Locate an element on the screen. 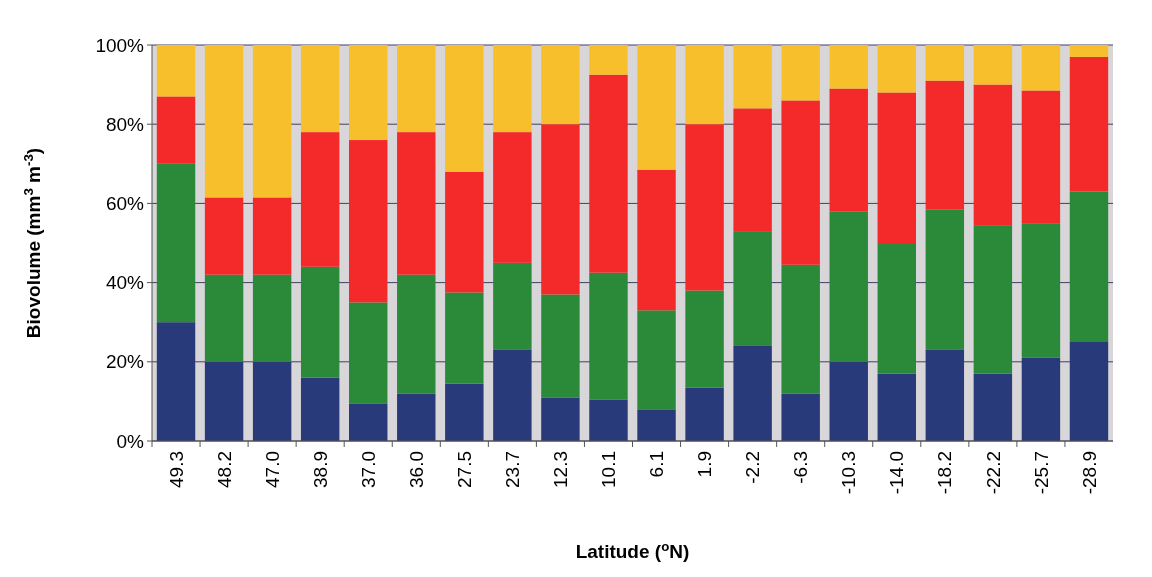  y-tick-label: 100% is located at coordinates (120, 45).